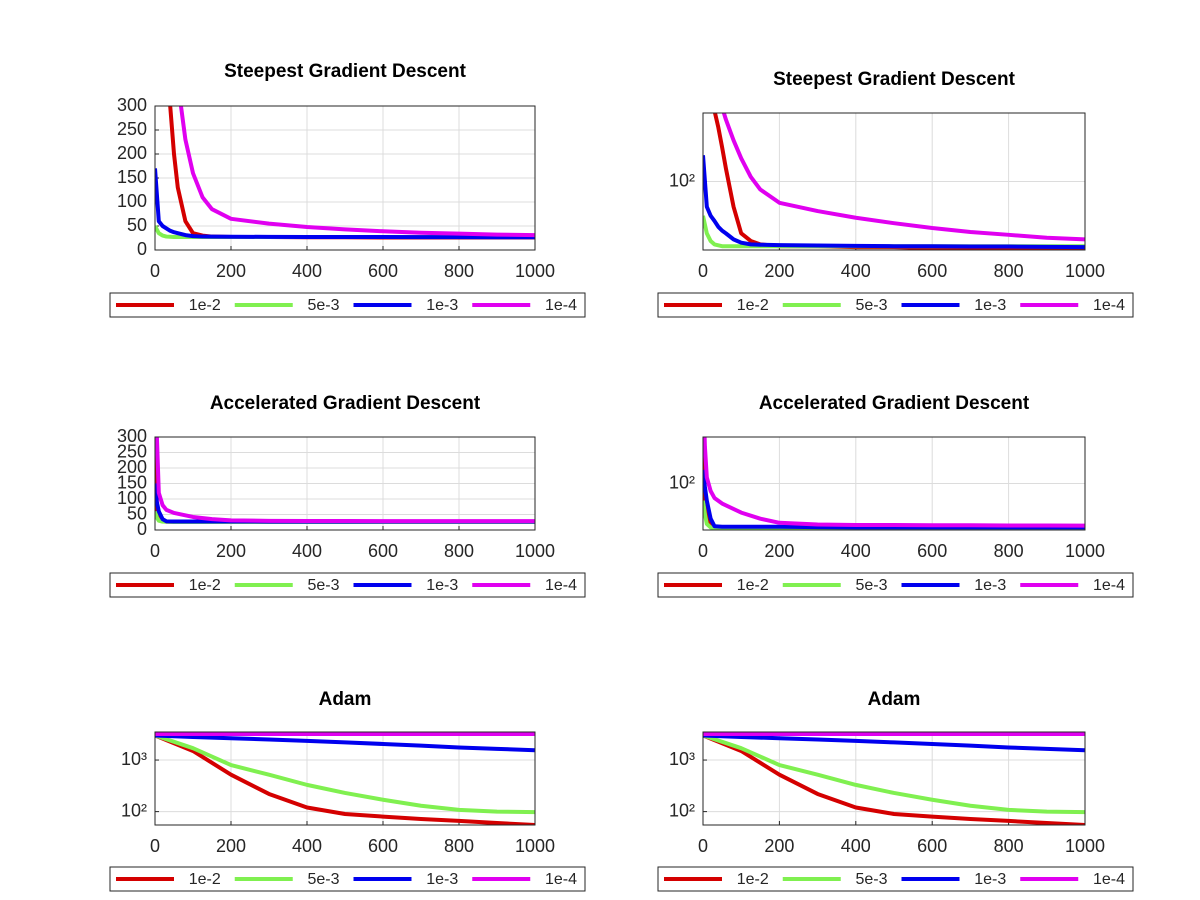  I want to click on y-tick-label: 200, so click(132, 153).